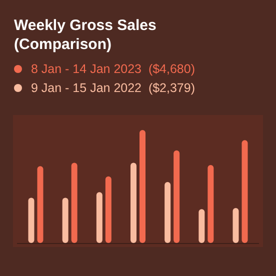 The width and height of the screenshot is (276, 276). Describe the element at coordinates (113, 69) in the screenshot. I see `legend-label: 8 Jan - 14 Jan 2023 ($4,680)` at that location.